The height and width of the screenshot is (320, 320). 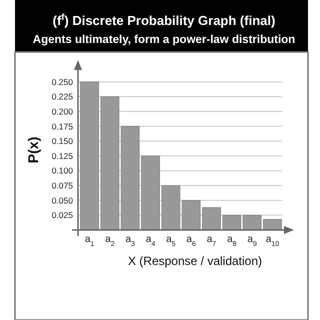 What do you see at coordinates (252, 241) in the screenshot?
I see `x-tick-label: a$_{9}$` at bounding box center [252, 241].